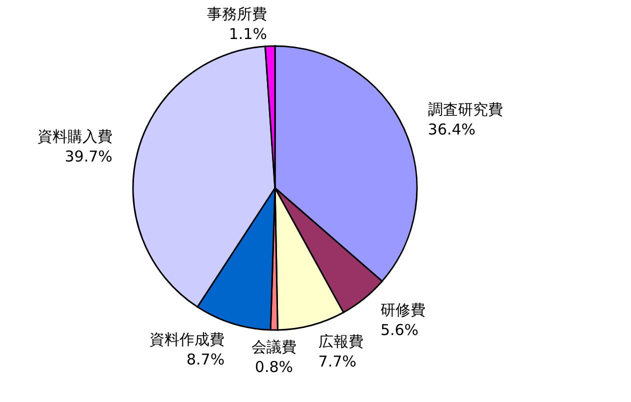 The image size is (631, 402). What do you see at coordinates (273, 347) in the screenshot?
I see `slice-label: 会議費` at bounding box center [273, 347].